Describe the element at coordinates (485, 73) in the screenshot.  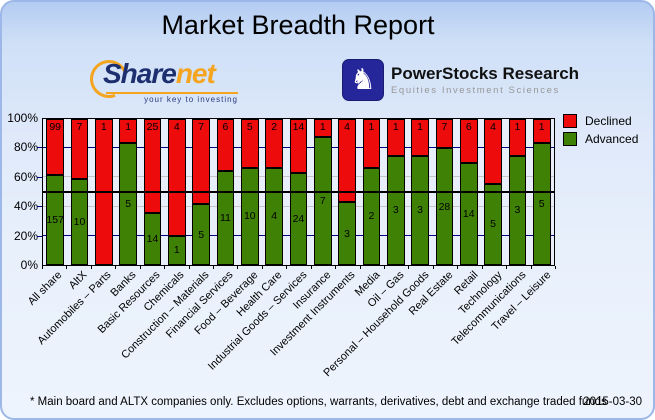
I see `powerstocks-name: PowerStocks Research` at that location.